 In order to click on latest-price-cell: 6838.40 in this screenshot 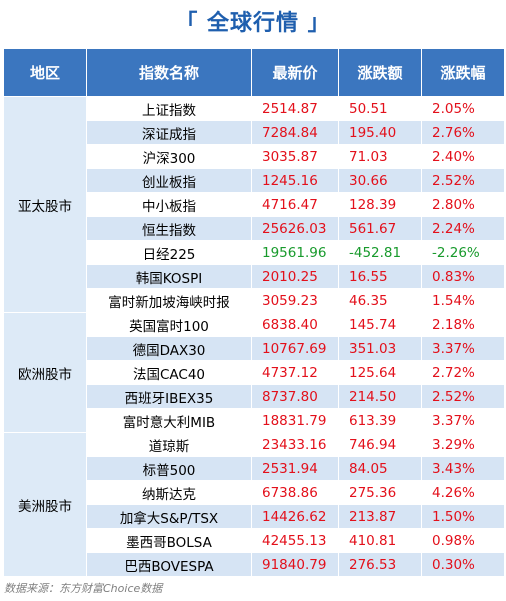, I will do `click(295, 324)`.